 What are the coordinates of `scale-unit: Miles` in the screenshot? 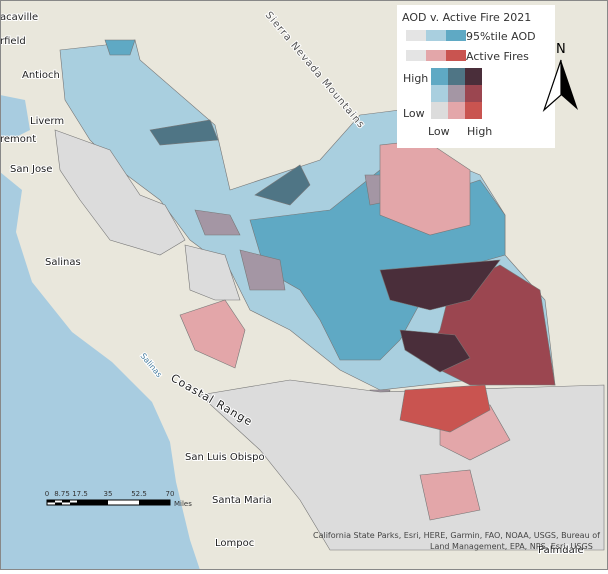 It's located at (183, 504).